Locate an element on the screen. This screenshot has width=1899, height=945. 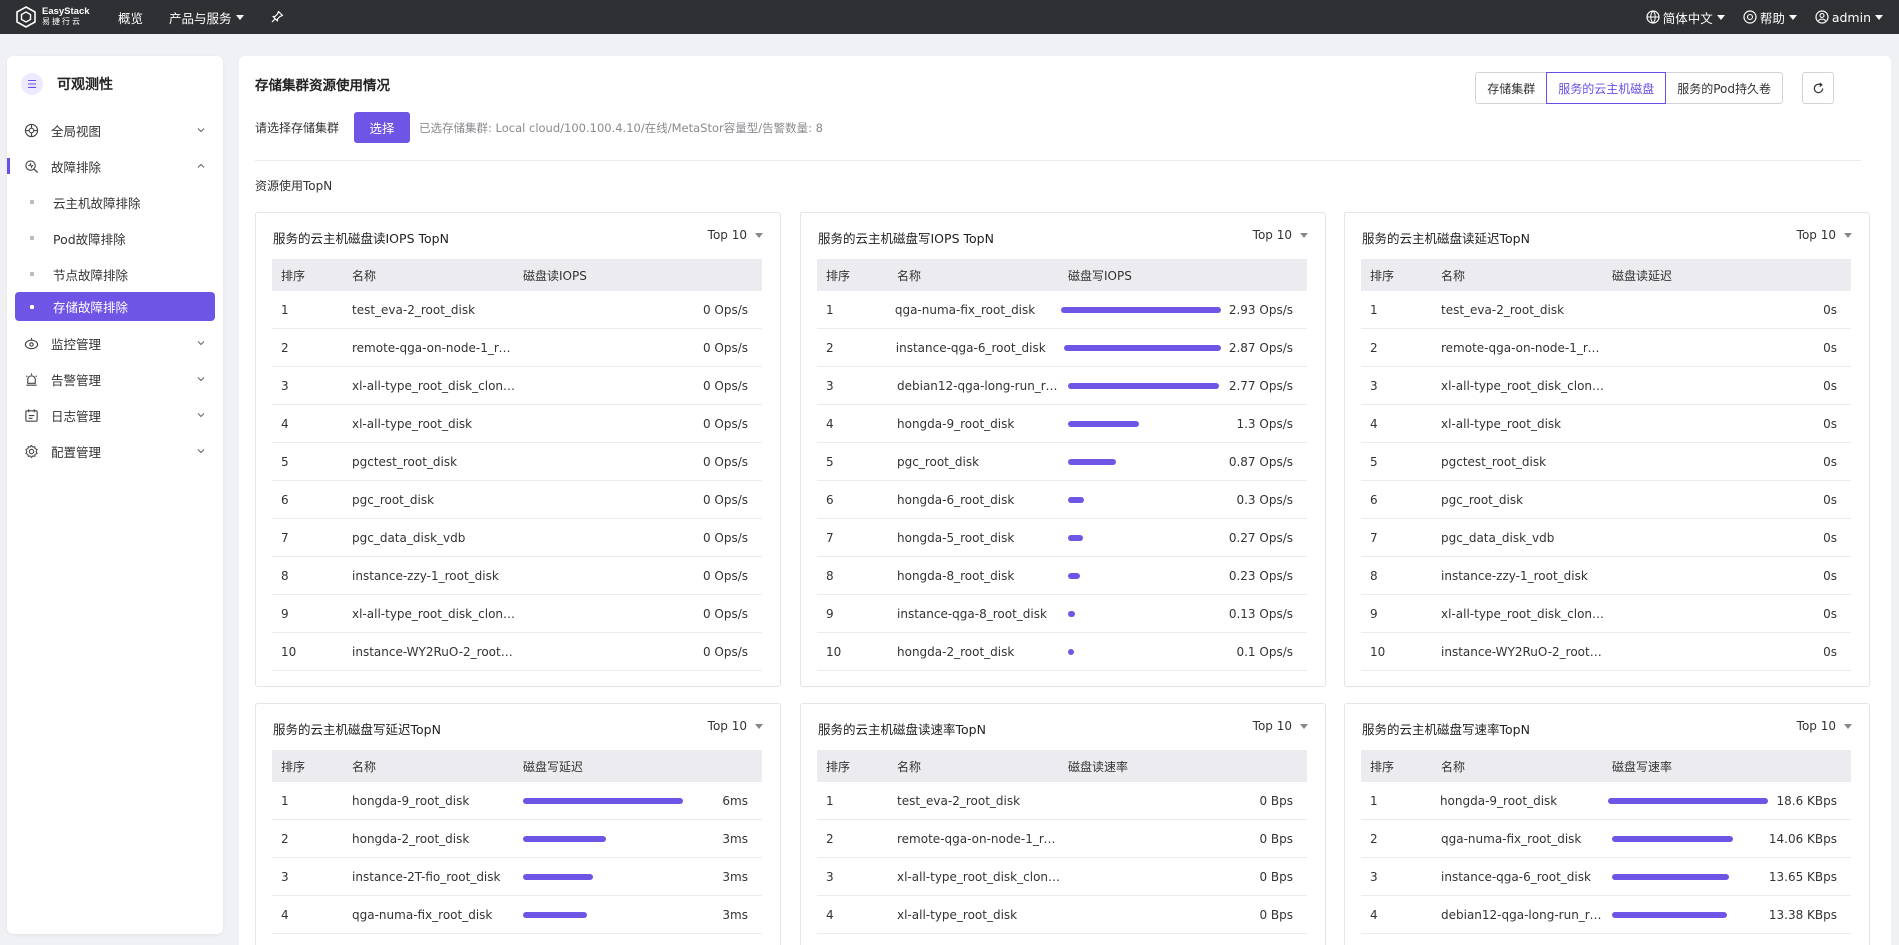
nav-products-dropdown: 产品与服务 is located at coordinates (206, 17).